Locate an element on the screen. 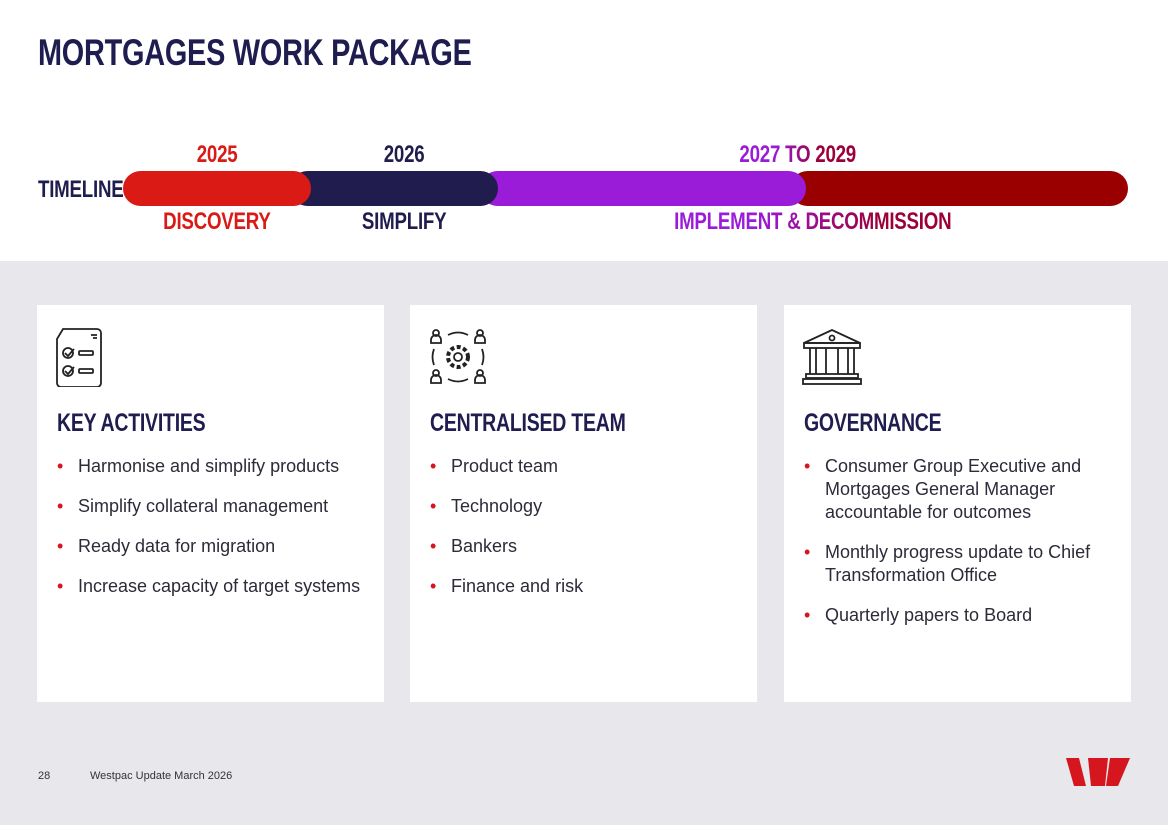 The width and height of the screenshot is (1168, 825). phase-name-implement: IMPLEMENT & DECOMMISSION is located at coordinates (813, 221).